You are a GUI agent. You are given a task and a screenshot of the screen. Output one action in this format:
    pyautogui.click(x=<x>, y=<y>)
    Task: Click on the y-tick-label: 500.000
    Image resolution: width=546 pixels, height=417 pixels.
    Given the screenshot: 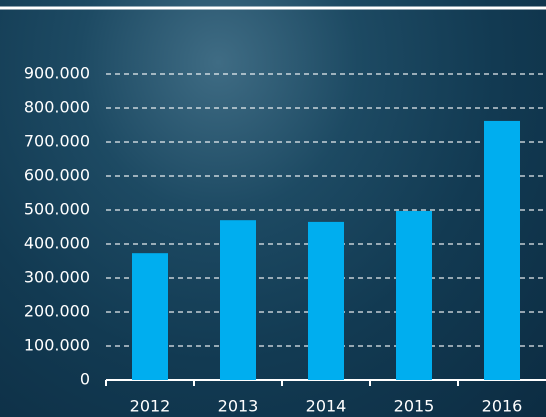 What is the action you would take?
    pyautogui.click(x=57, y=209)
    